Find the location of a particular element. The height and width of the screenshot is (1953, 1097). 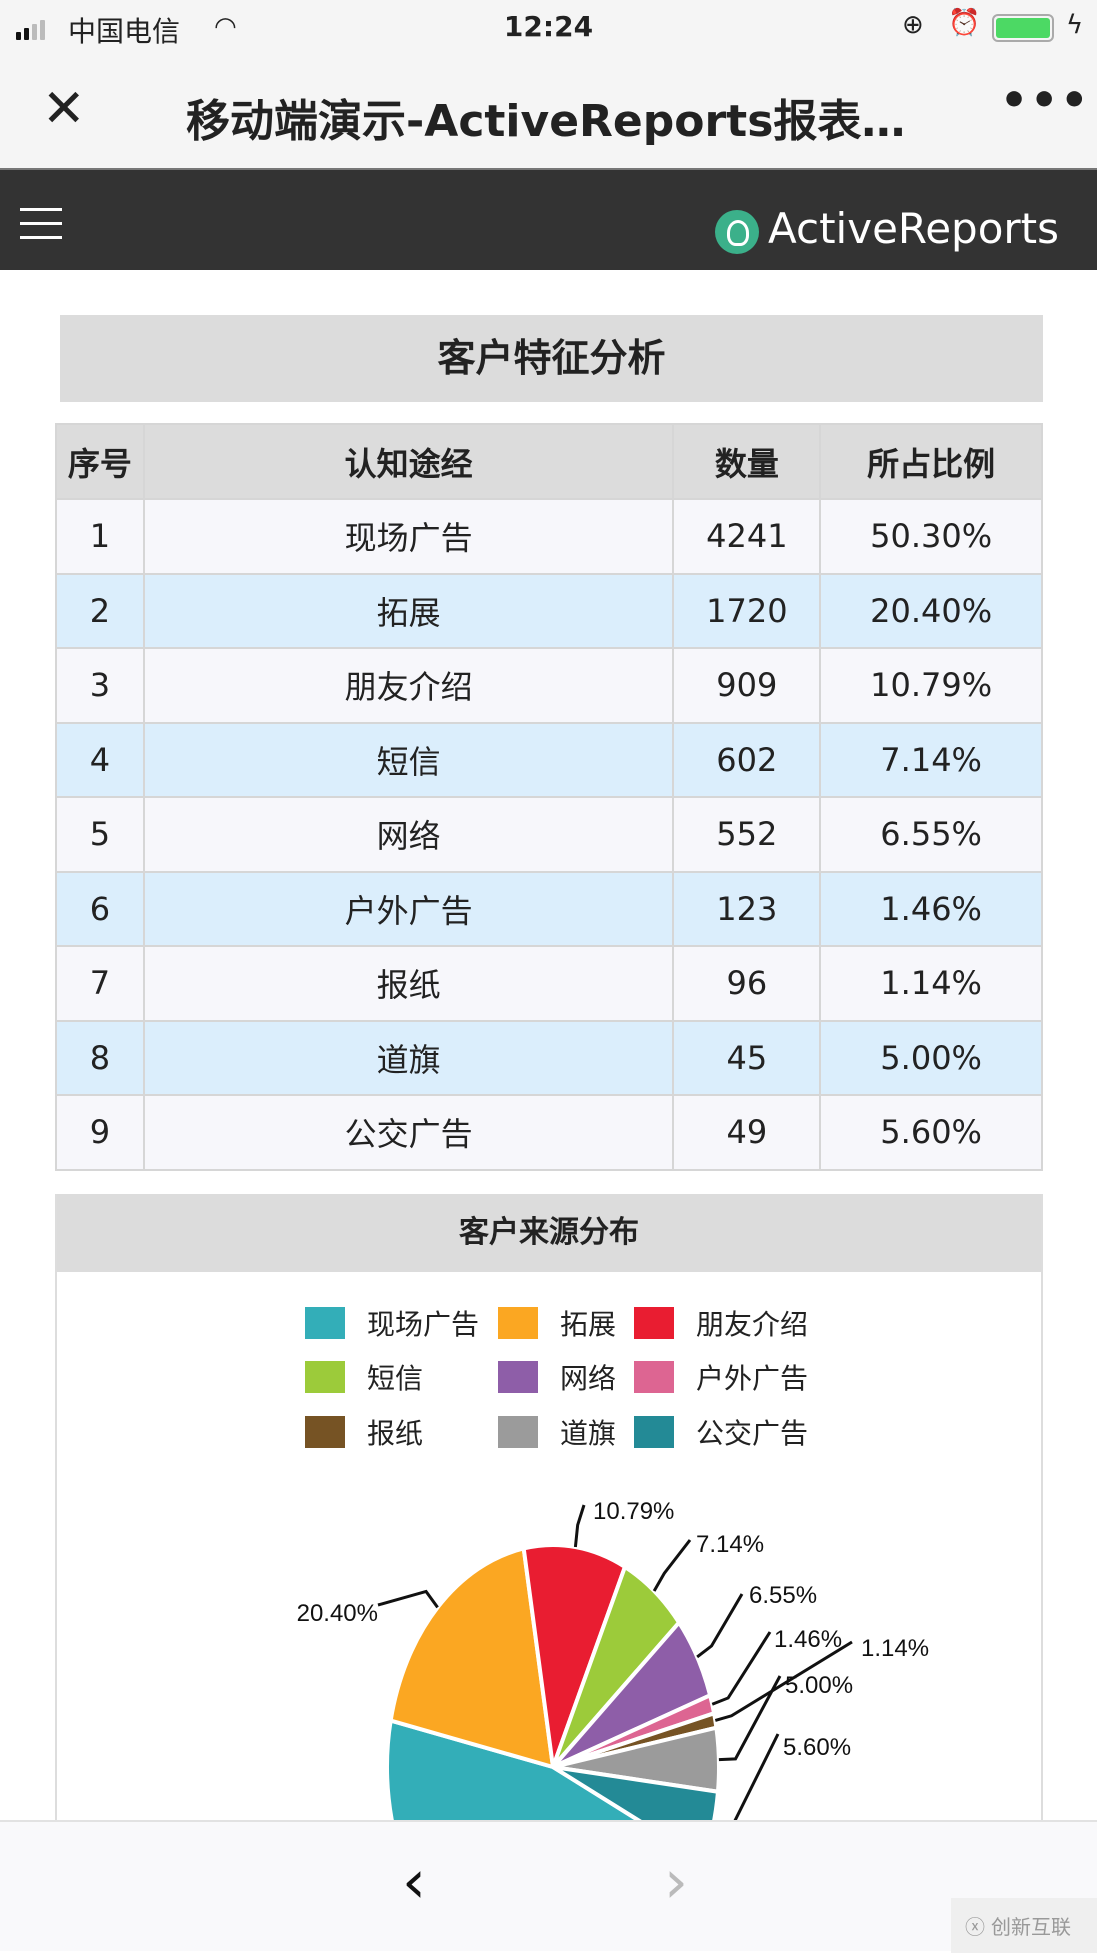

table-cell: 网络 is located at coordinates (408, 834).